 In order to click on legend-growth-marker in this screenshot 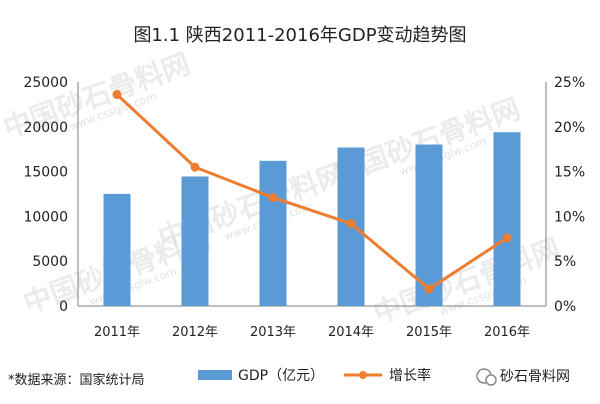, I will do `click(363, 375)`.